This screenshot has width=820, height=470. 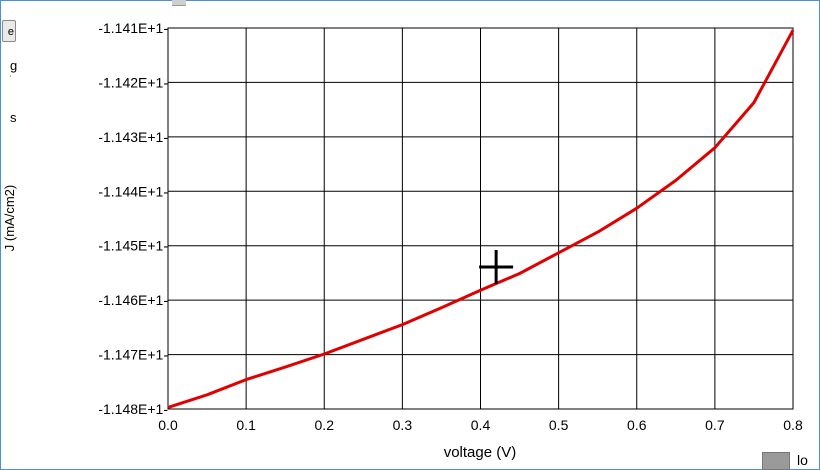 I want to click on y-tick-label: -1.144E+1-, so click(x=133, y=191).